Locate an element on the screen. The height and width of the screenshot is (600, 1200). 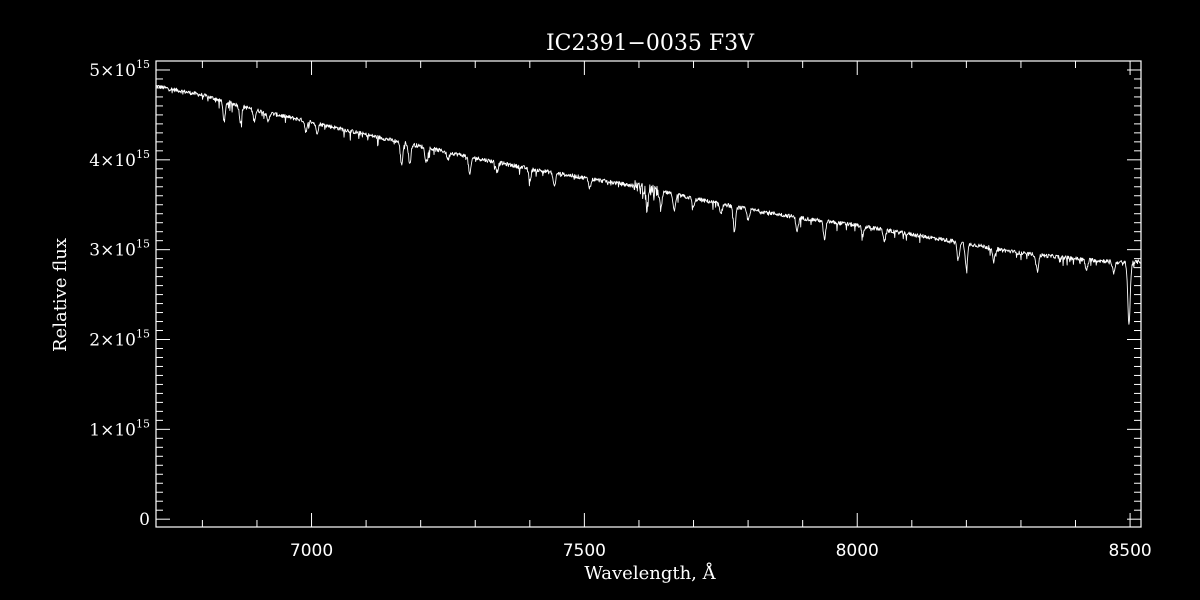
y-tick-label: 2×10¹⁵ is located at coordinates (119, 339).